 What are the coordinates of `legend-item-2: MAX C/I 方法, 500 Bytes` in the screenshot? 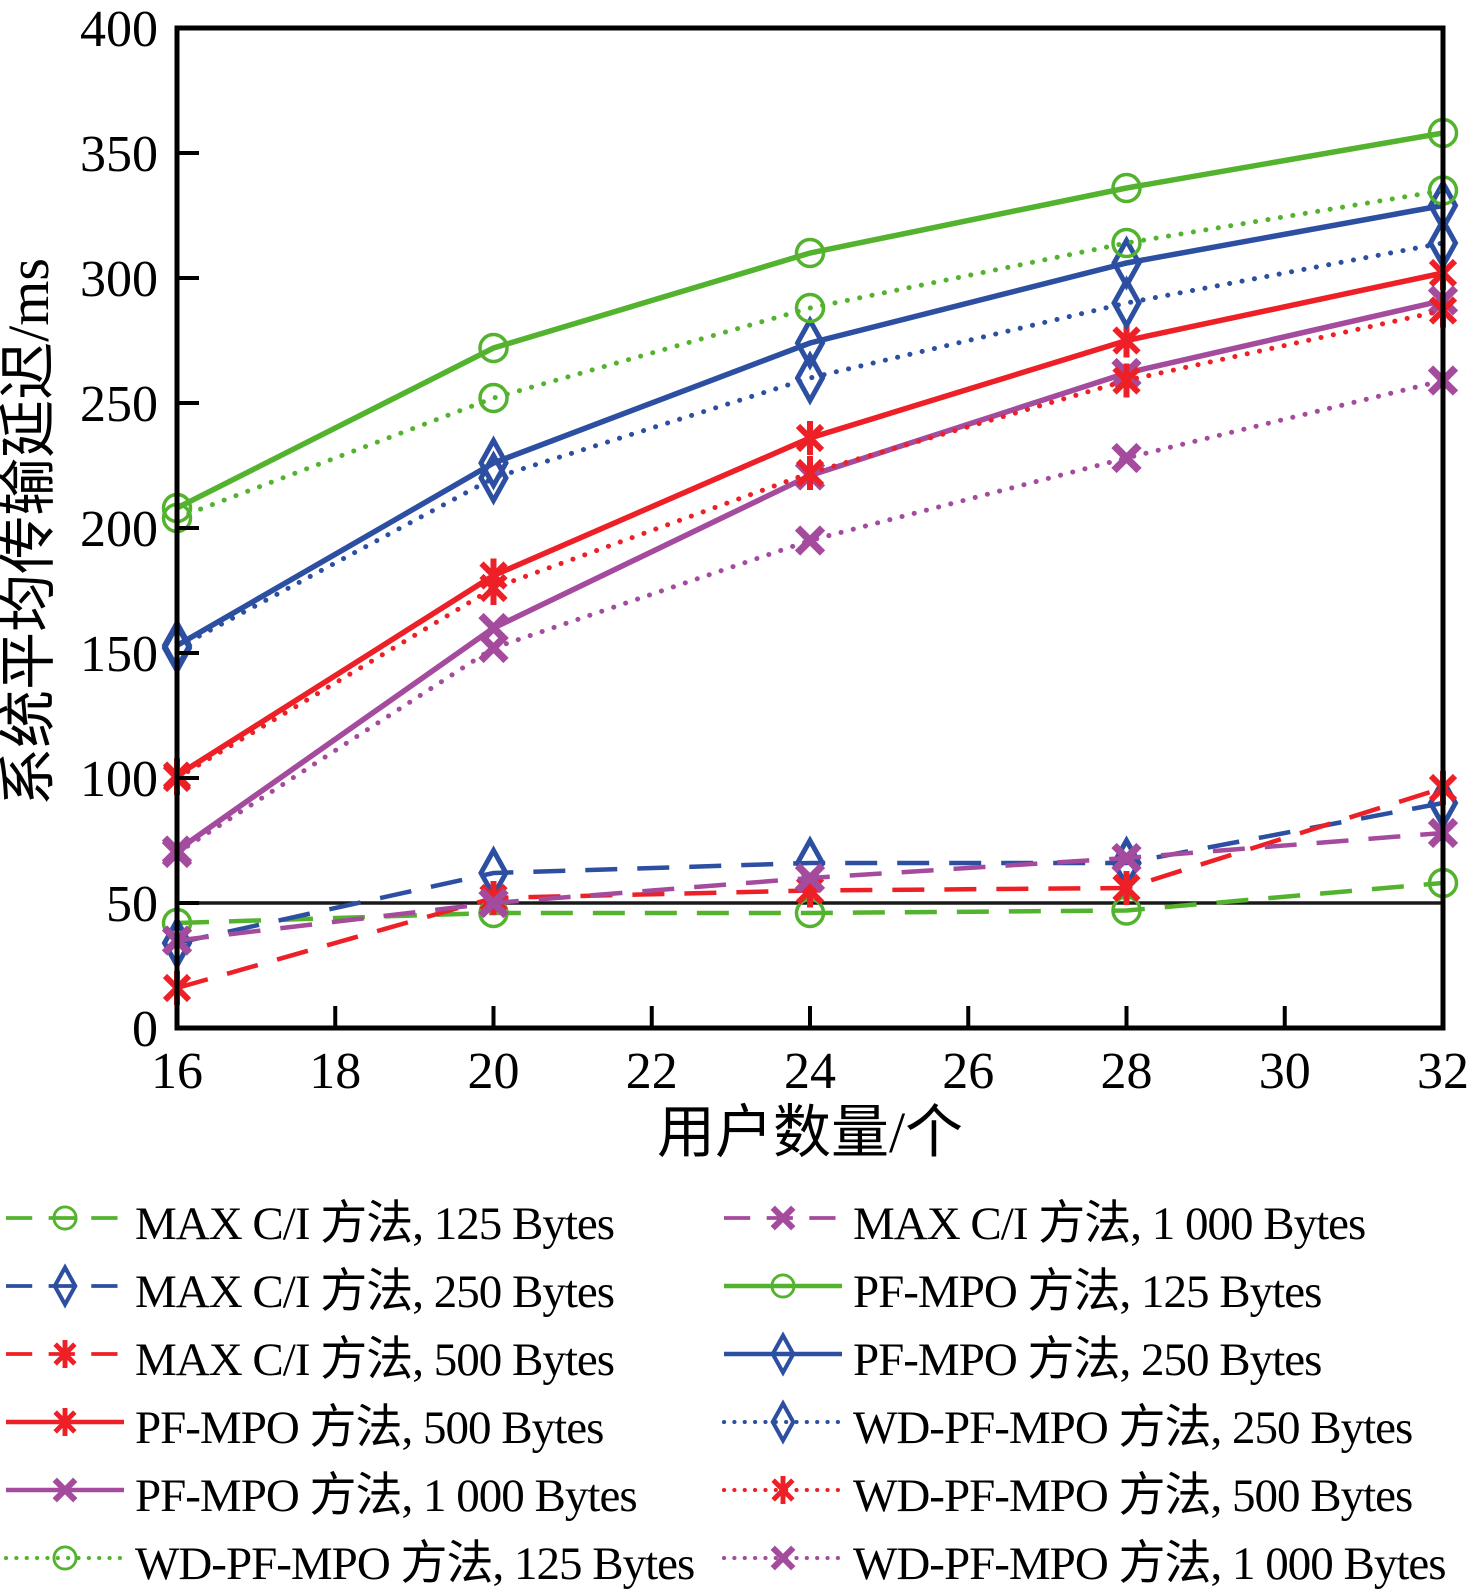 It's located at (363, 1354).